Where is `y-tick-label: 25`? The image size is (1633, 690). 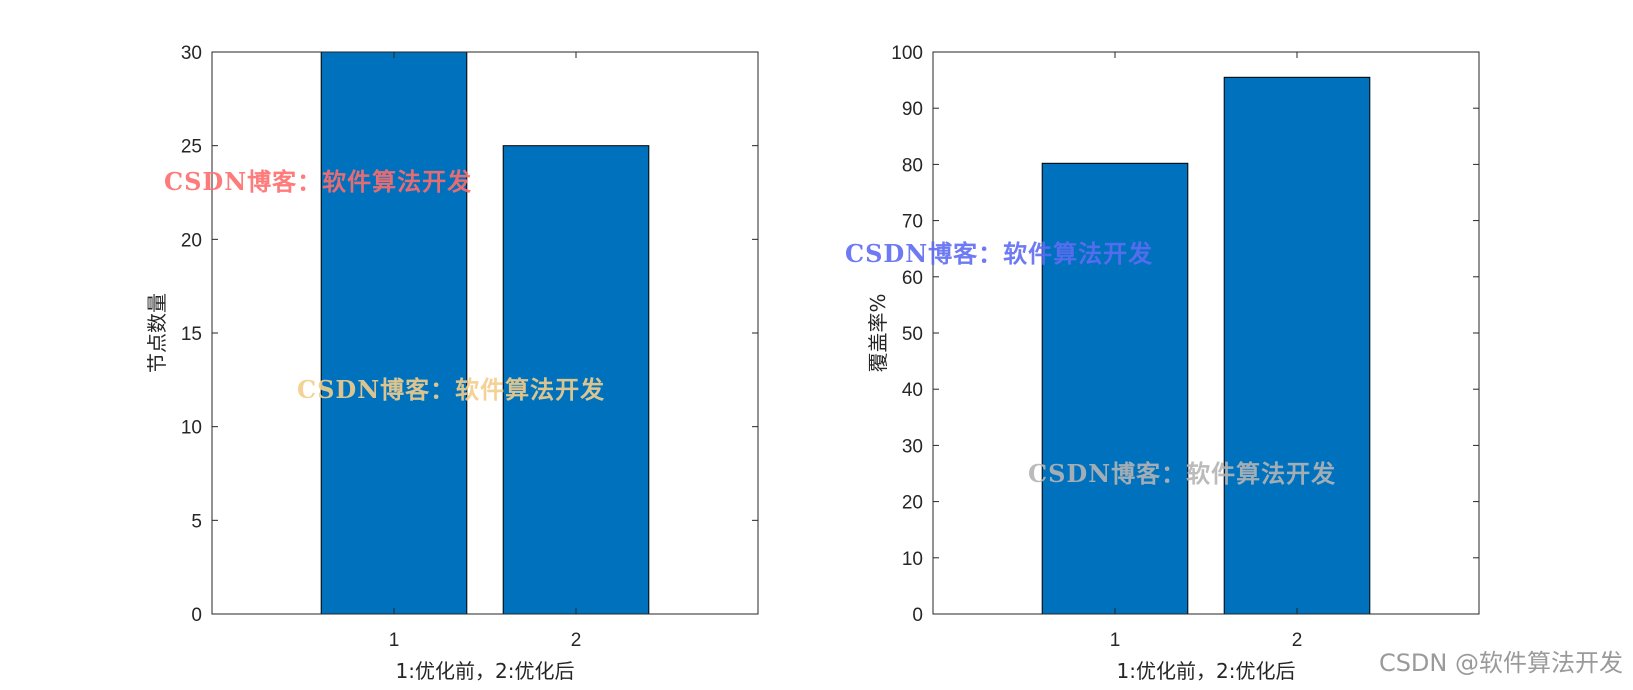 y-tick-label: 25 is located at coordinates (191, 147).